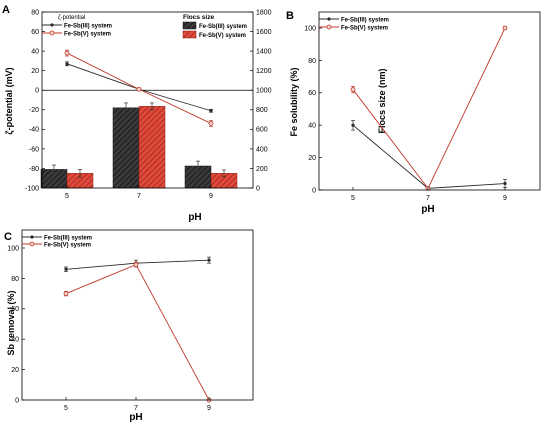 The height and width of the screenshot is (426, 550). Describe the element at coordinates (34, 169) in the screenshot. I see `panel-a-y-tick-label: -80` at that location.